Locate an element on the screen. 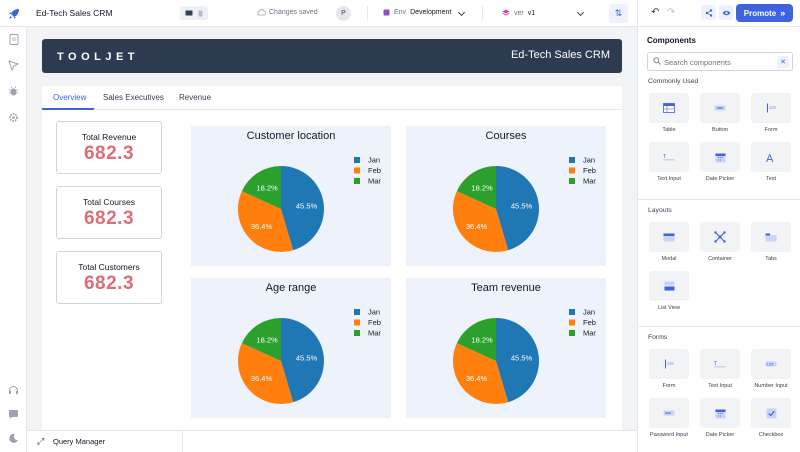 Image resolution: width=800 pixels, height=452 pixels. chart-age-range: Age range 45.5% 36.4% 18.2% Jan Feb Mar is located at coordinates (291, 348).